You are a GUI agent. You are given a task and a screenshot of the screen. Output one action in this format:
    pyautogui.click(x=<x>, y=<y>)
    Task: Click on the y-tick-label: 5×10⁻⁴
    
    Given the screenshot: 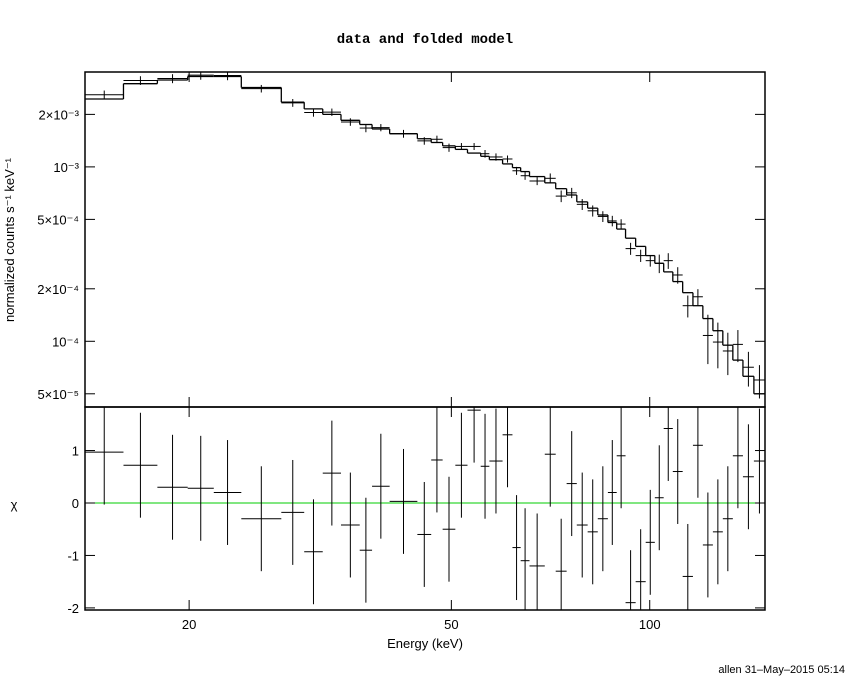 What is the action you would take?
    pyautogui.click(x=58, y=219)
    